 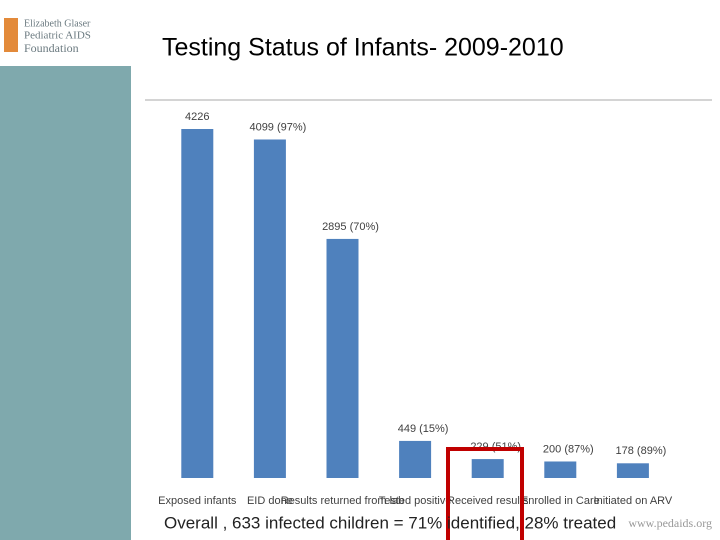 I want to click on data-label: 4226, so click(x=197, y=117).